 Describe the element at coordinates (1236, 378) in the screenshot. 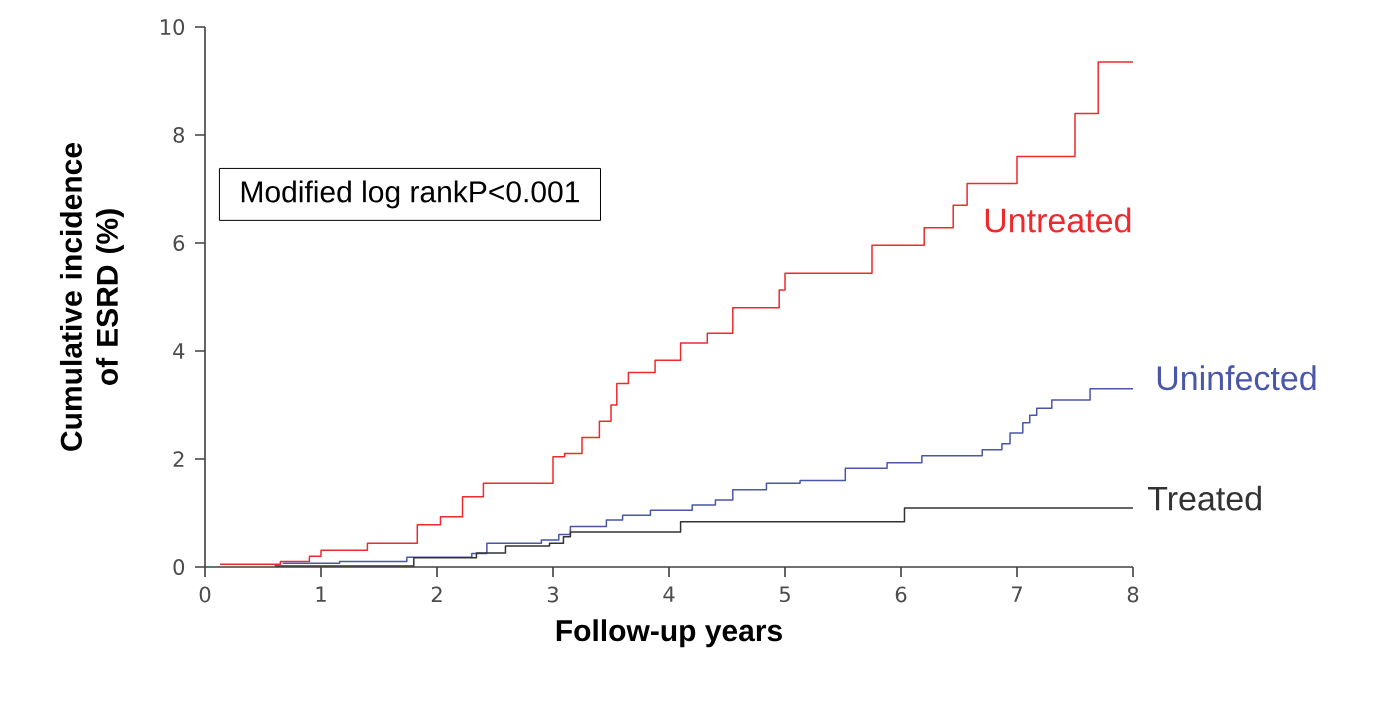

I see `series-label: Uninfected` at that location.